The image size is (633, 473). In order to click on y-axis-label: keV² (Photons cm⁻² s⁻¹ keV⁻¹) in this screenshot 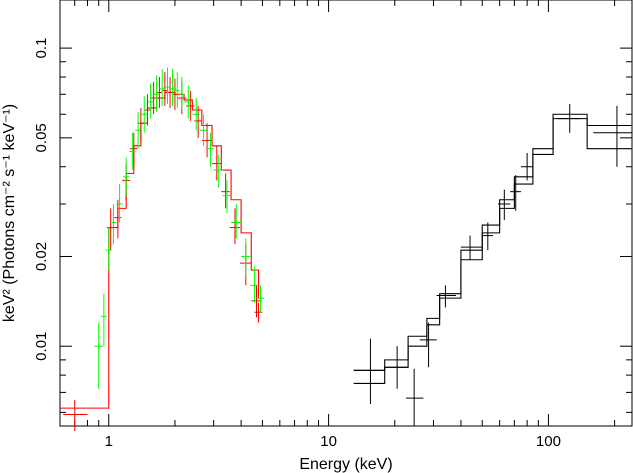, I will do `click(9, 213)`.